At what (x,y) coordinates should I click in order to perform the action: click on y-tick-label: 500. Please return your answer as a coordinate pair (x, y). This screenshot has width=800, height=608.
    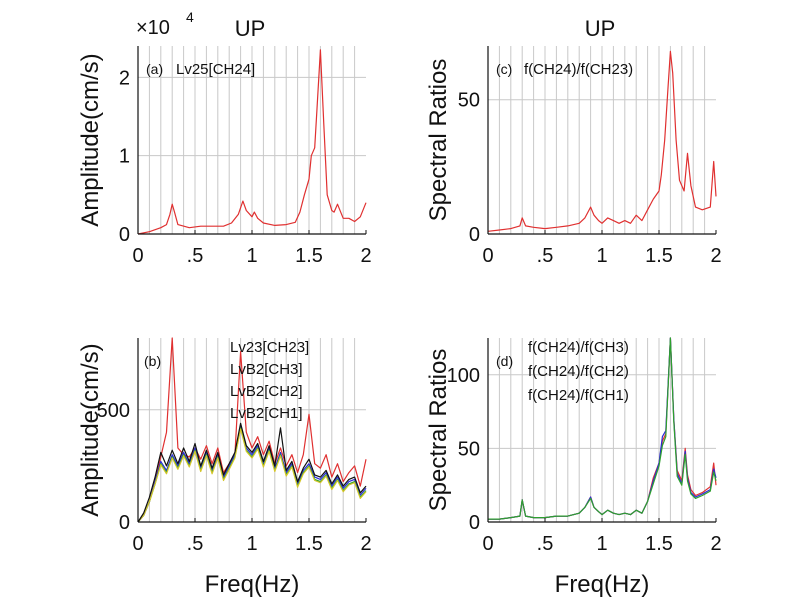
    Looking at the image, I should click on (113, 411).